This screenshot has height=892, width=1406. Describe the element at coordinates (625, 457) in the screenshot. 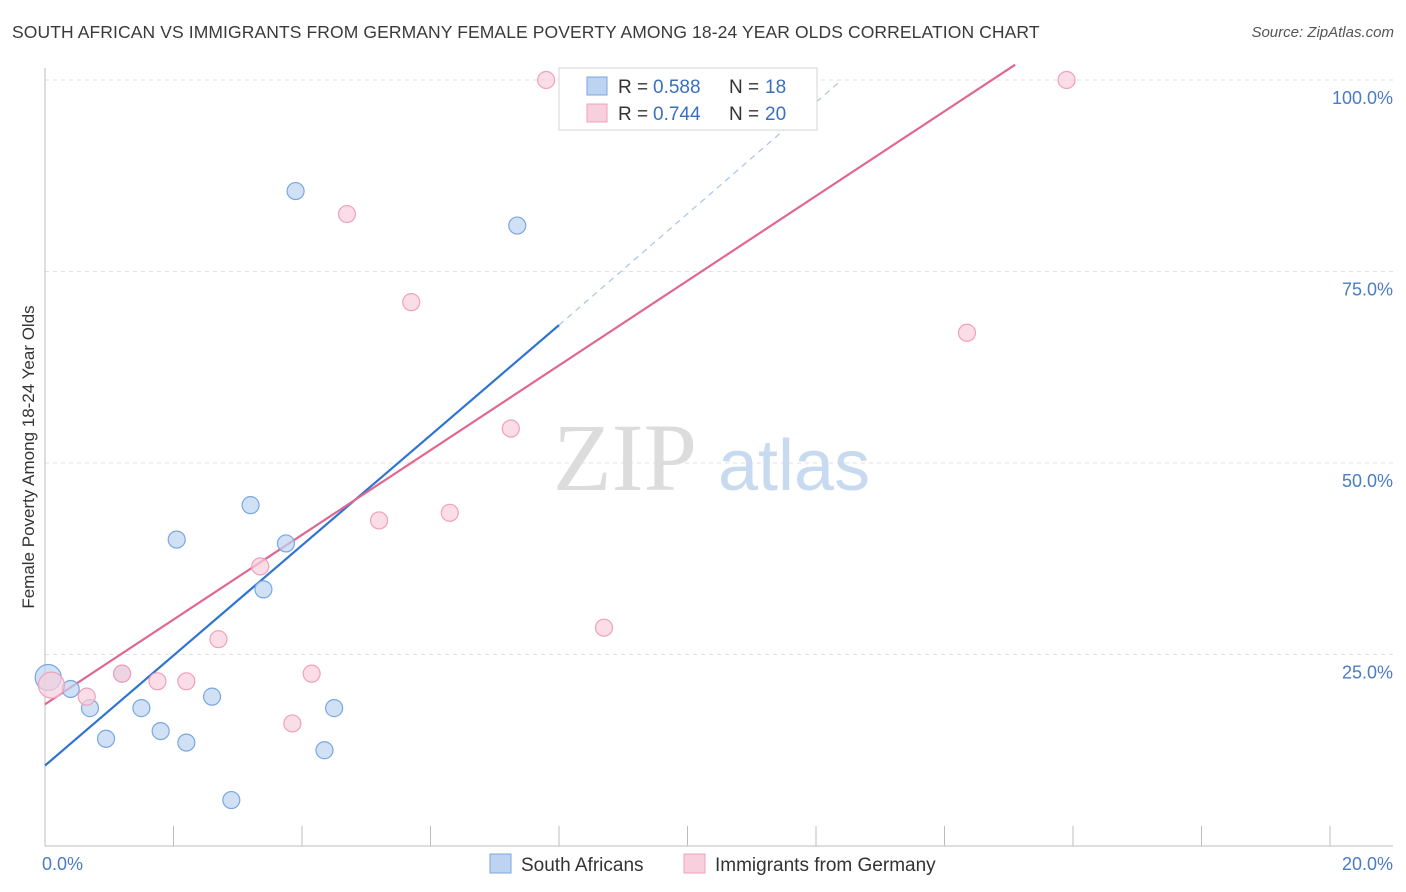

I see `watermark-zip: ZIP` at that location.